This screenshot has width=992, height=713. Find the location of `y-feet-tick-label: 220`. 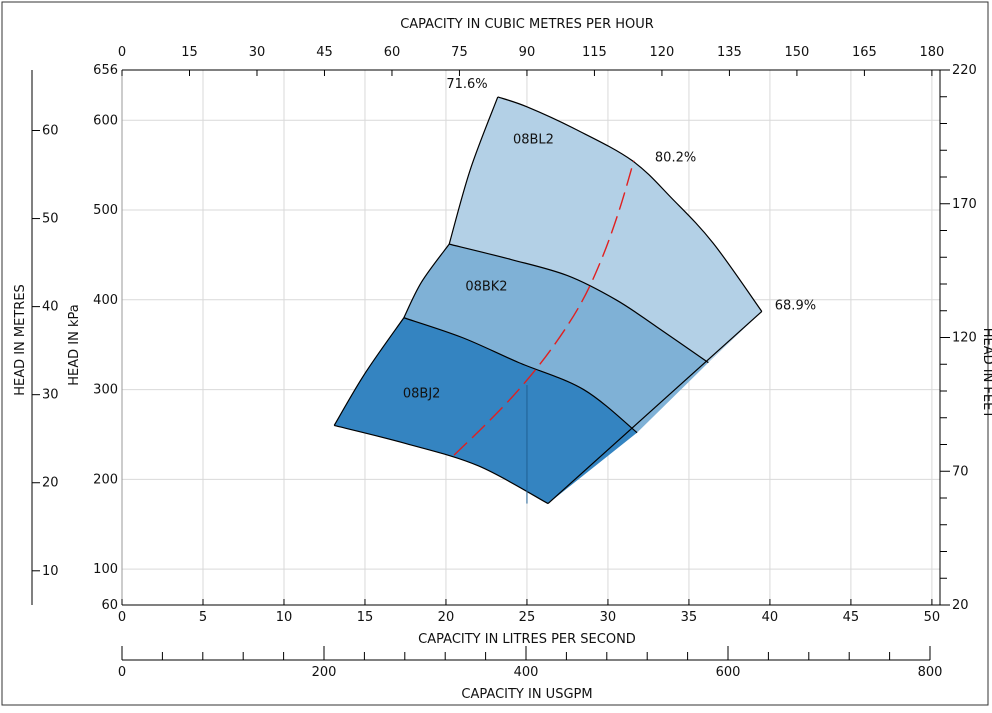

y-feet-tick-label: 220 is located at coordinates (964, 70).